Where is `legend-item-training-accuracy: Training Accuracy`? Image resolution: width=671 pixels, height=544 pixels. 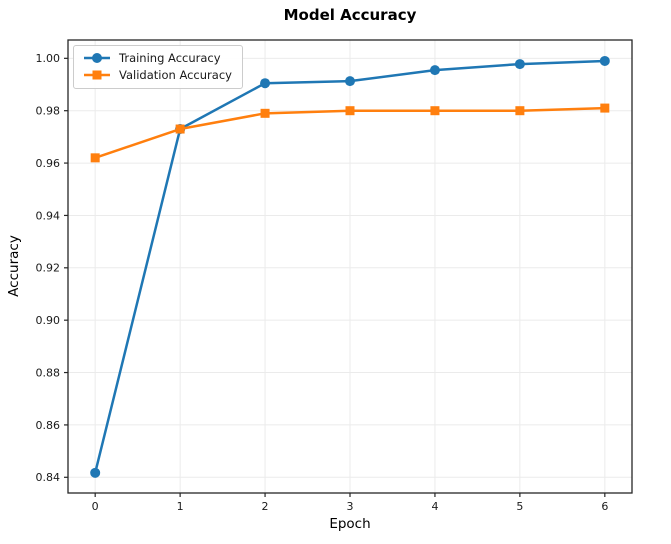
legend-item-training-accuracy: Training Accuracy is located at coordinates (157, 58).